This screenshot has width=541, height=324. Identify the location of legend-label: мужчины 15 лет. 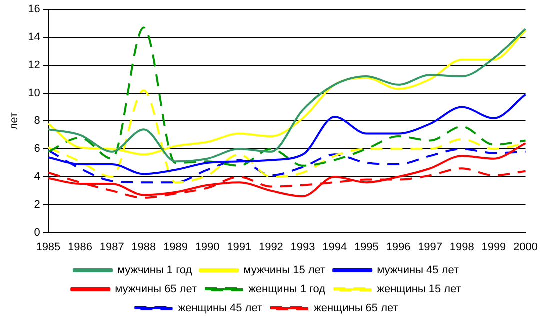
(285, 270).